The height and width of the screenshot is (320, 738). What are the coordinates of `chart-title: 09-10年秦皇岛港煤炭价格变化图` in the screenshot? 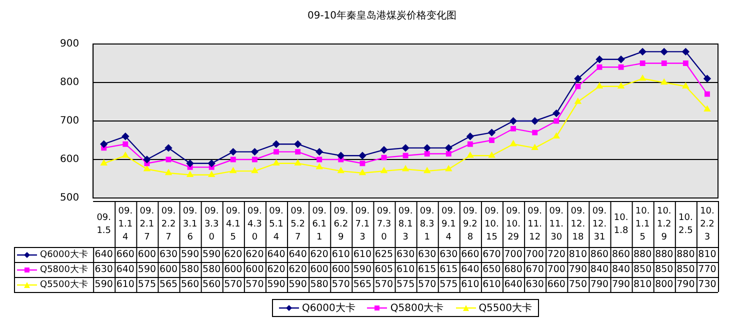 It's located at (382, 16).